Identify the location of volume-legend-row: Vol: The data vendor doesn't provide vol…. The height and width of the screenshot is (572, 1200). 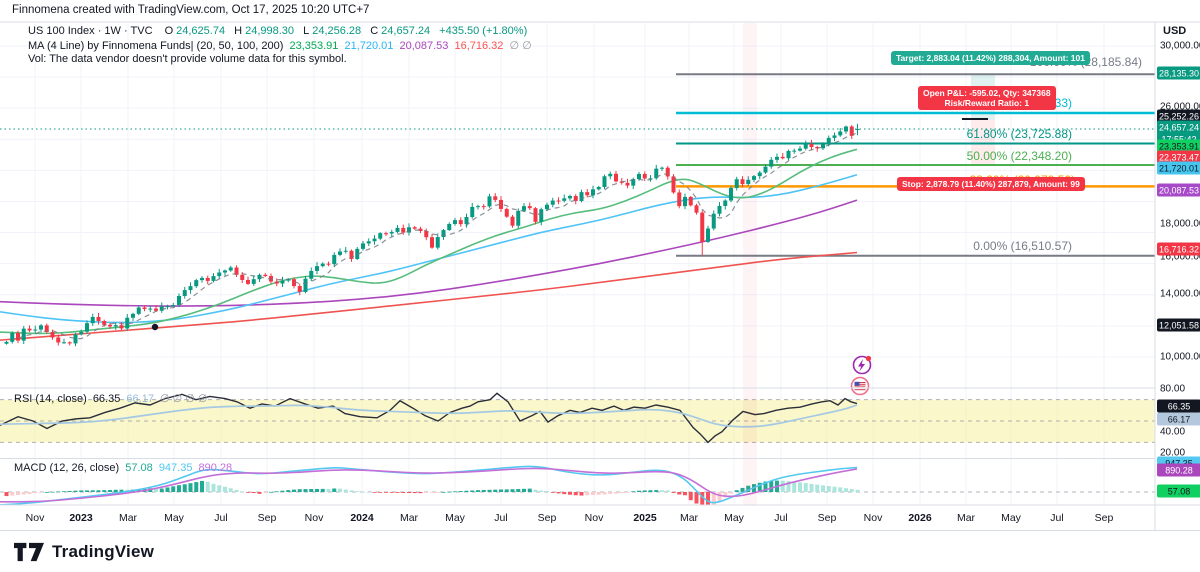
(189, 59).